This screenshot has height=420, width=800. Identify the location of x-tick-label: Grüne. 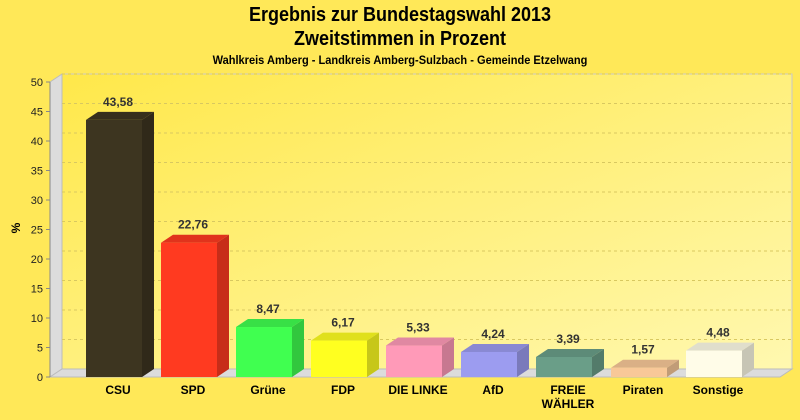
(268, 390).